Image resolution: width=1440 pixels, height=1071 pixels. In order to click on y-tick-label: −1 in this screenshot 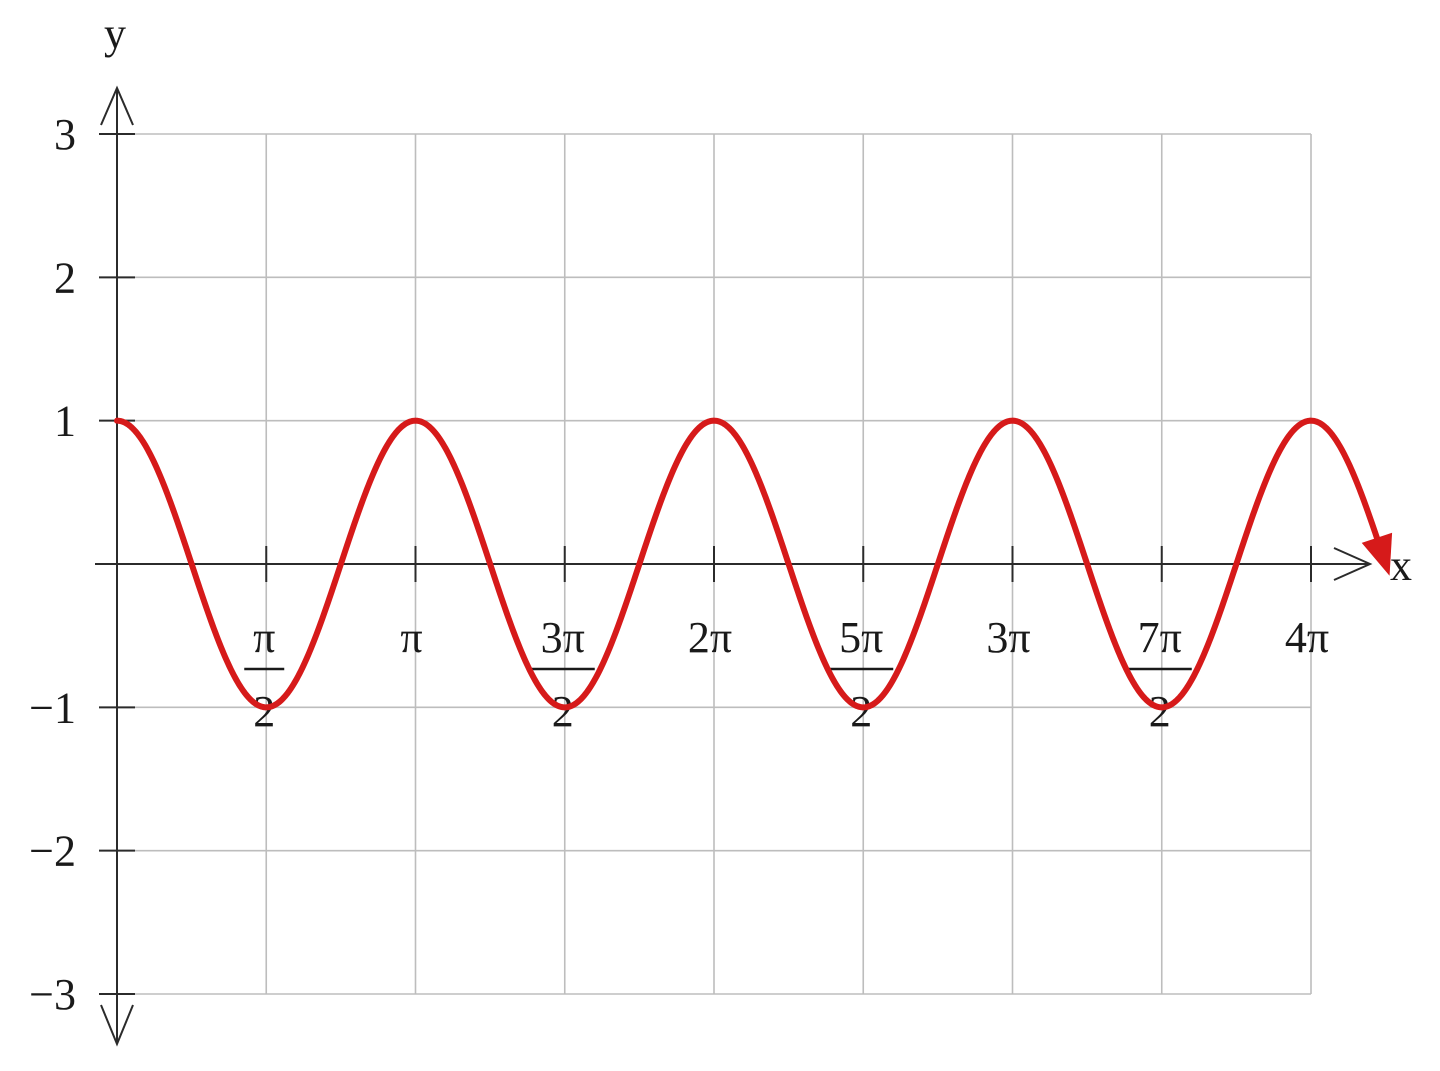, I will do `click(52, 707)`.